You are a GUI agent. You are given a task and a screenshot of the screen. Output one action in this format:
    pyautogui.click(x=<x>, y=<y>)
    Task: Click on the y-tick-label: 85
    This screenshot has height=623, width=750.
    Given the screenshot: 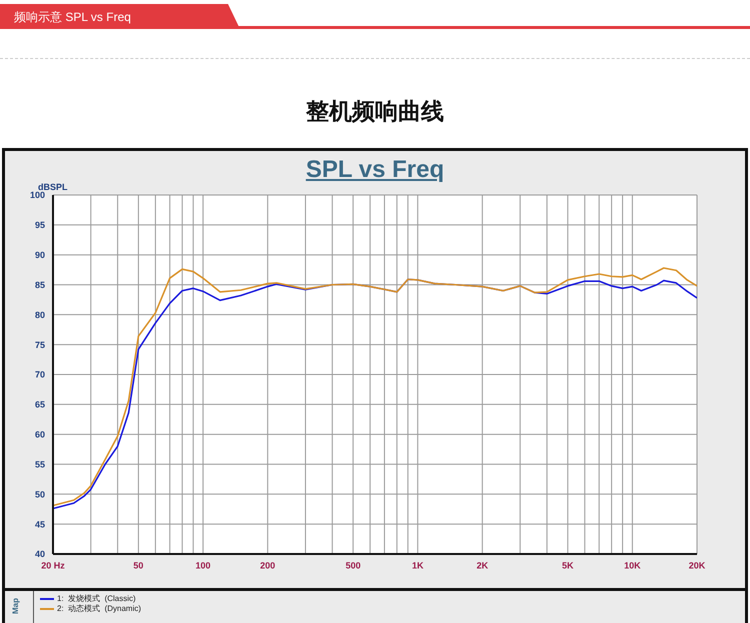 What is the action you would take?
    pyautogui.click(x=39, y=285)
    